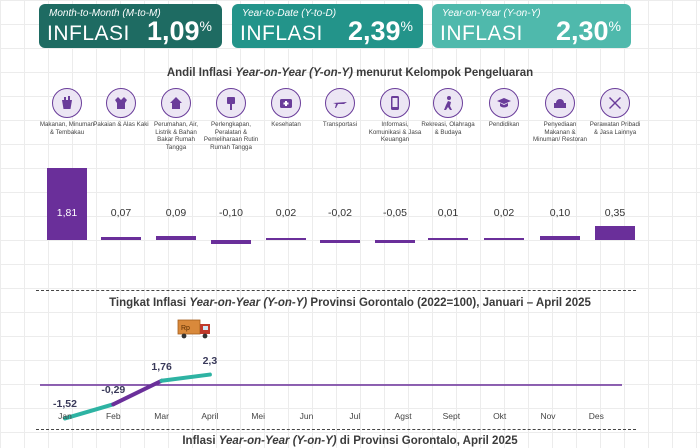 This screenshot has width=700, height=448. What do you see at coordinates (340, 103) in the screenshot?
I see `plane-icon` at bounding box center [340, 103].